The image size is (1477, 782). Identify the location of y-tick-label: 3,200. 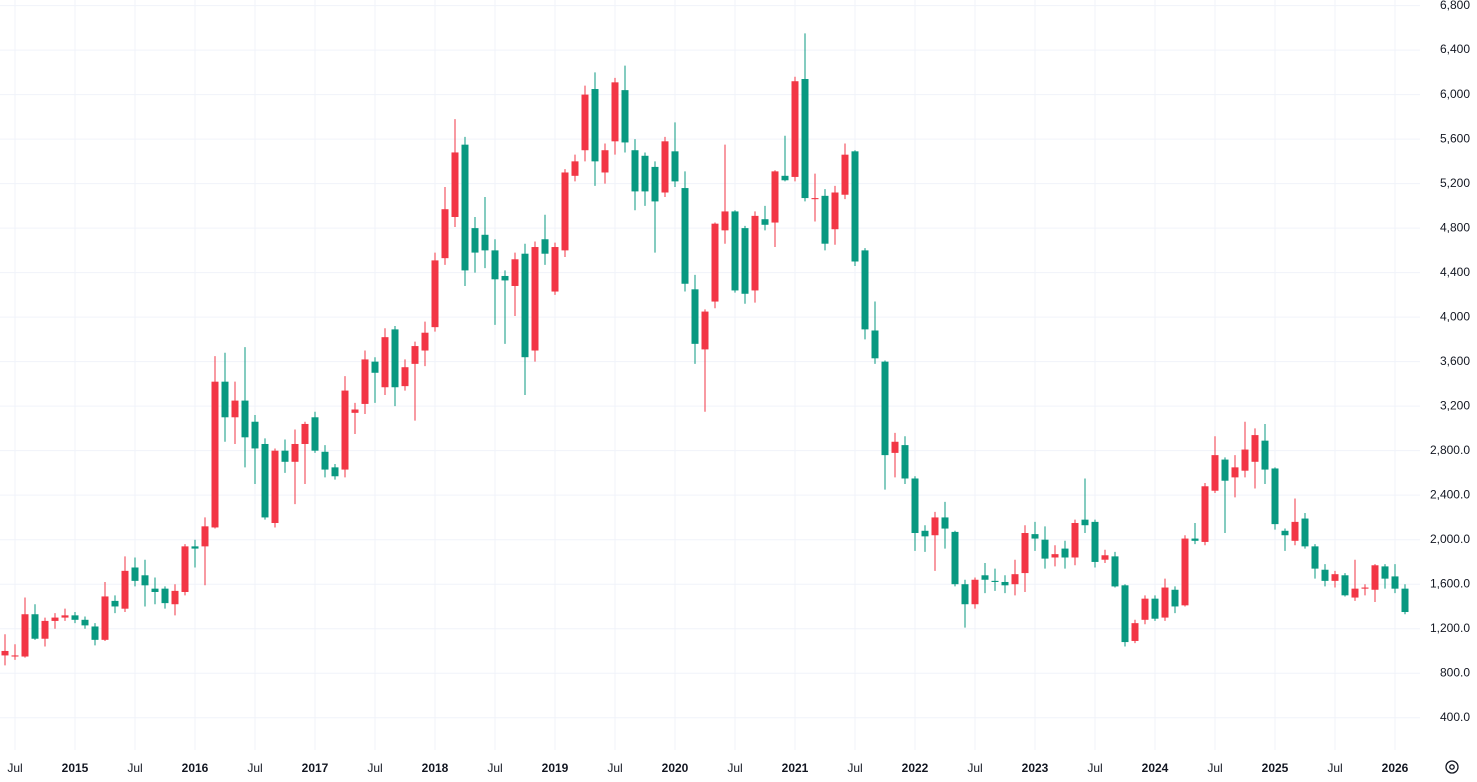
(1455, 405).